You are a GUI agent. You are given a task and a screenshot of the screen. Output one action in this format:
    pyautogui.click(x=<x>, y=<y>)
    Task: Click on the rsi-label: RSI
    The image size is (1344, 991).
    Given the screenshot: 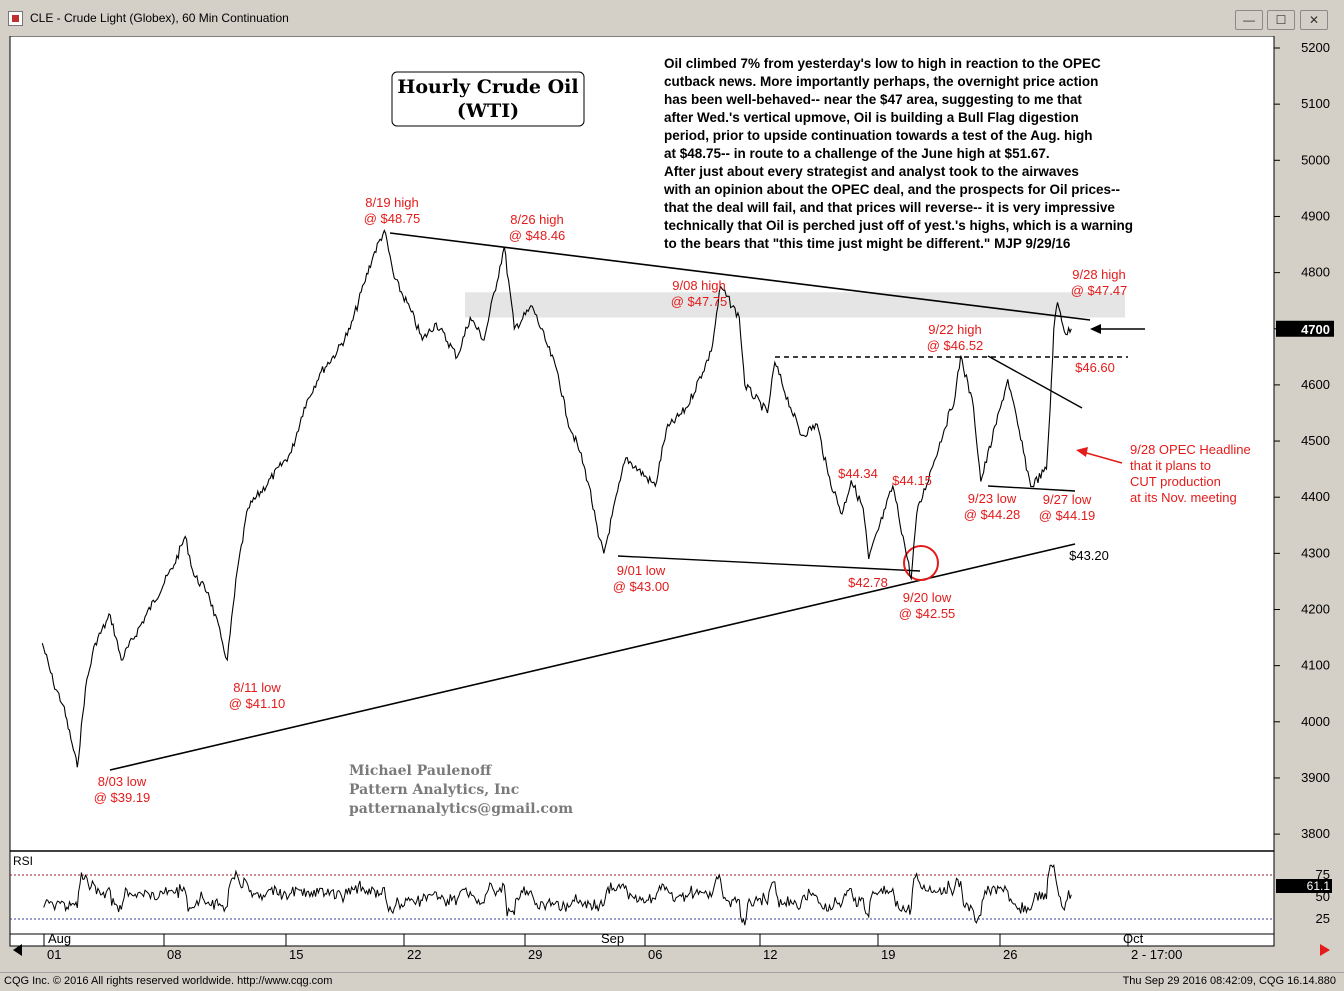 What is the action you would take?
    pyautogui.click(x=23, y=861)
    